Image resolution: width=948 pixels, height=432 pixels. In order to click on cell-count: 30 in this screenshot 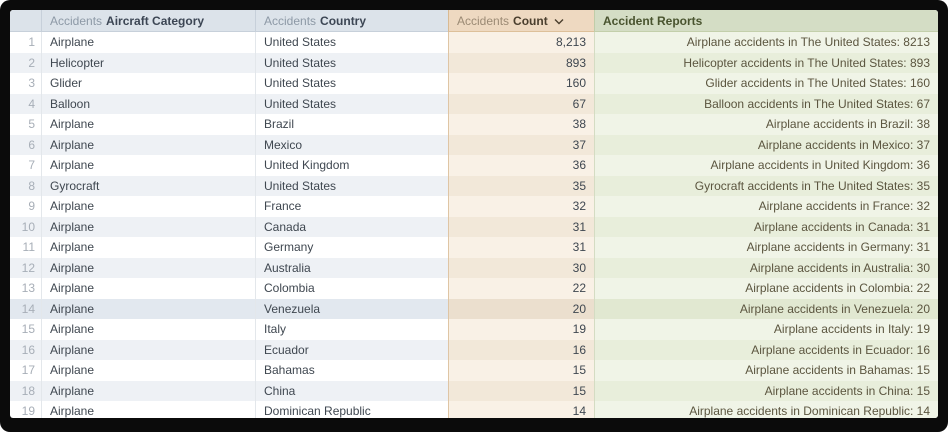, I will do `click(521, 267)`.